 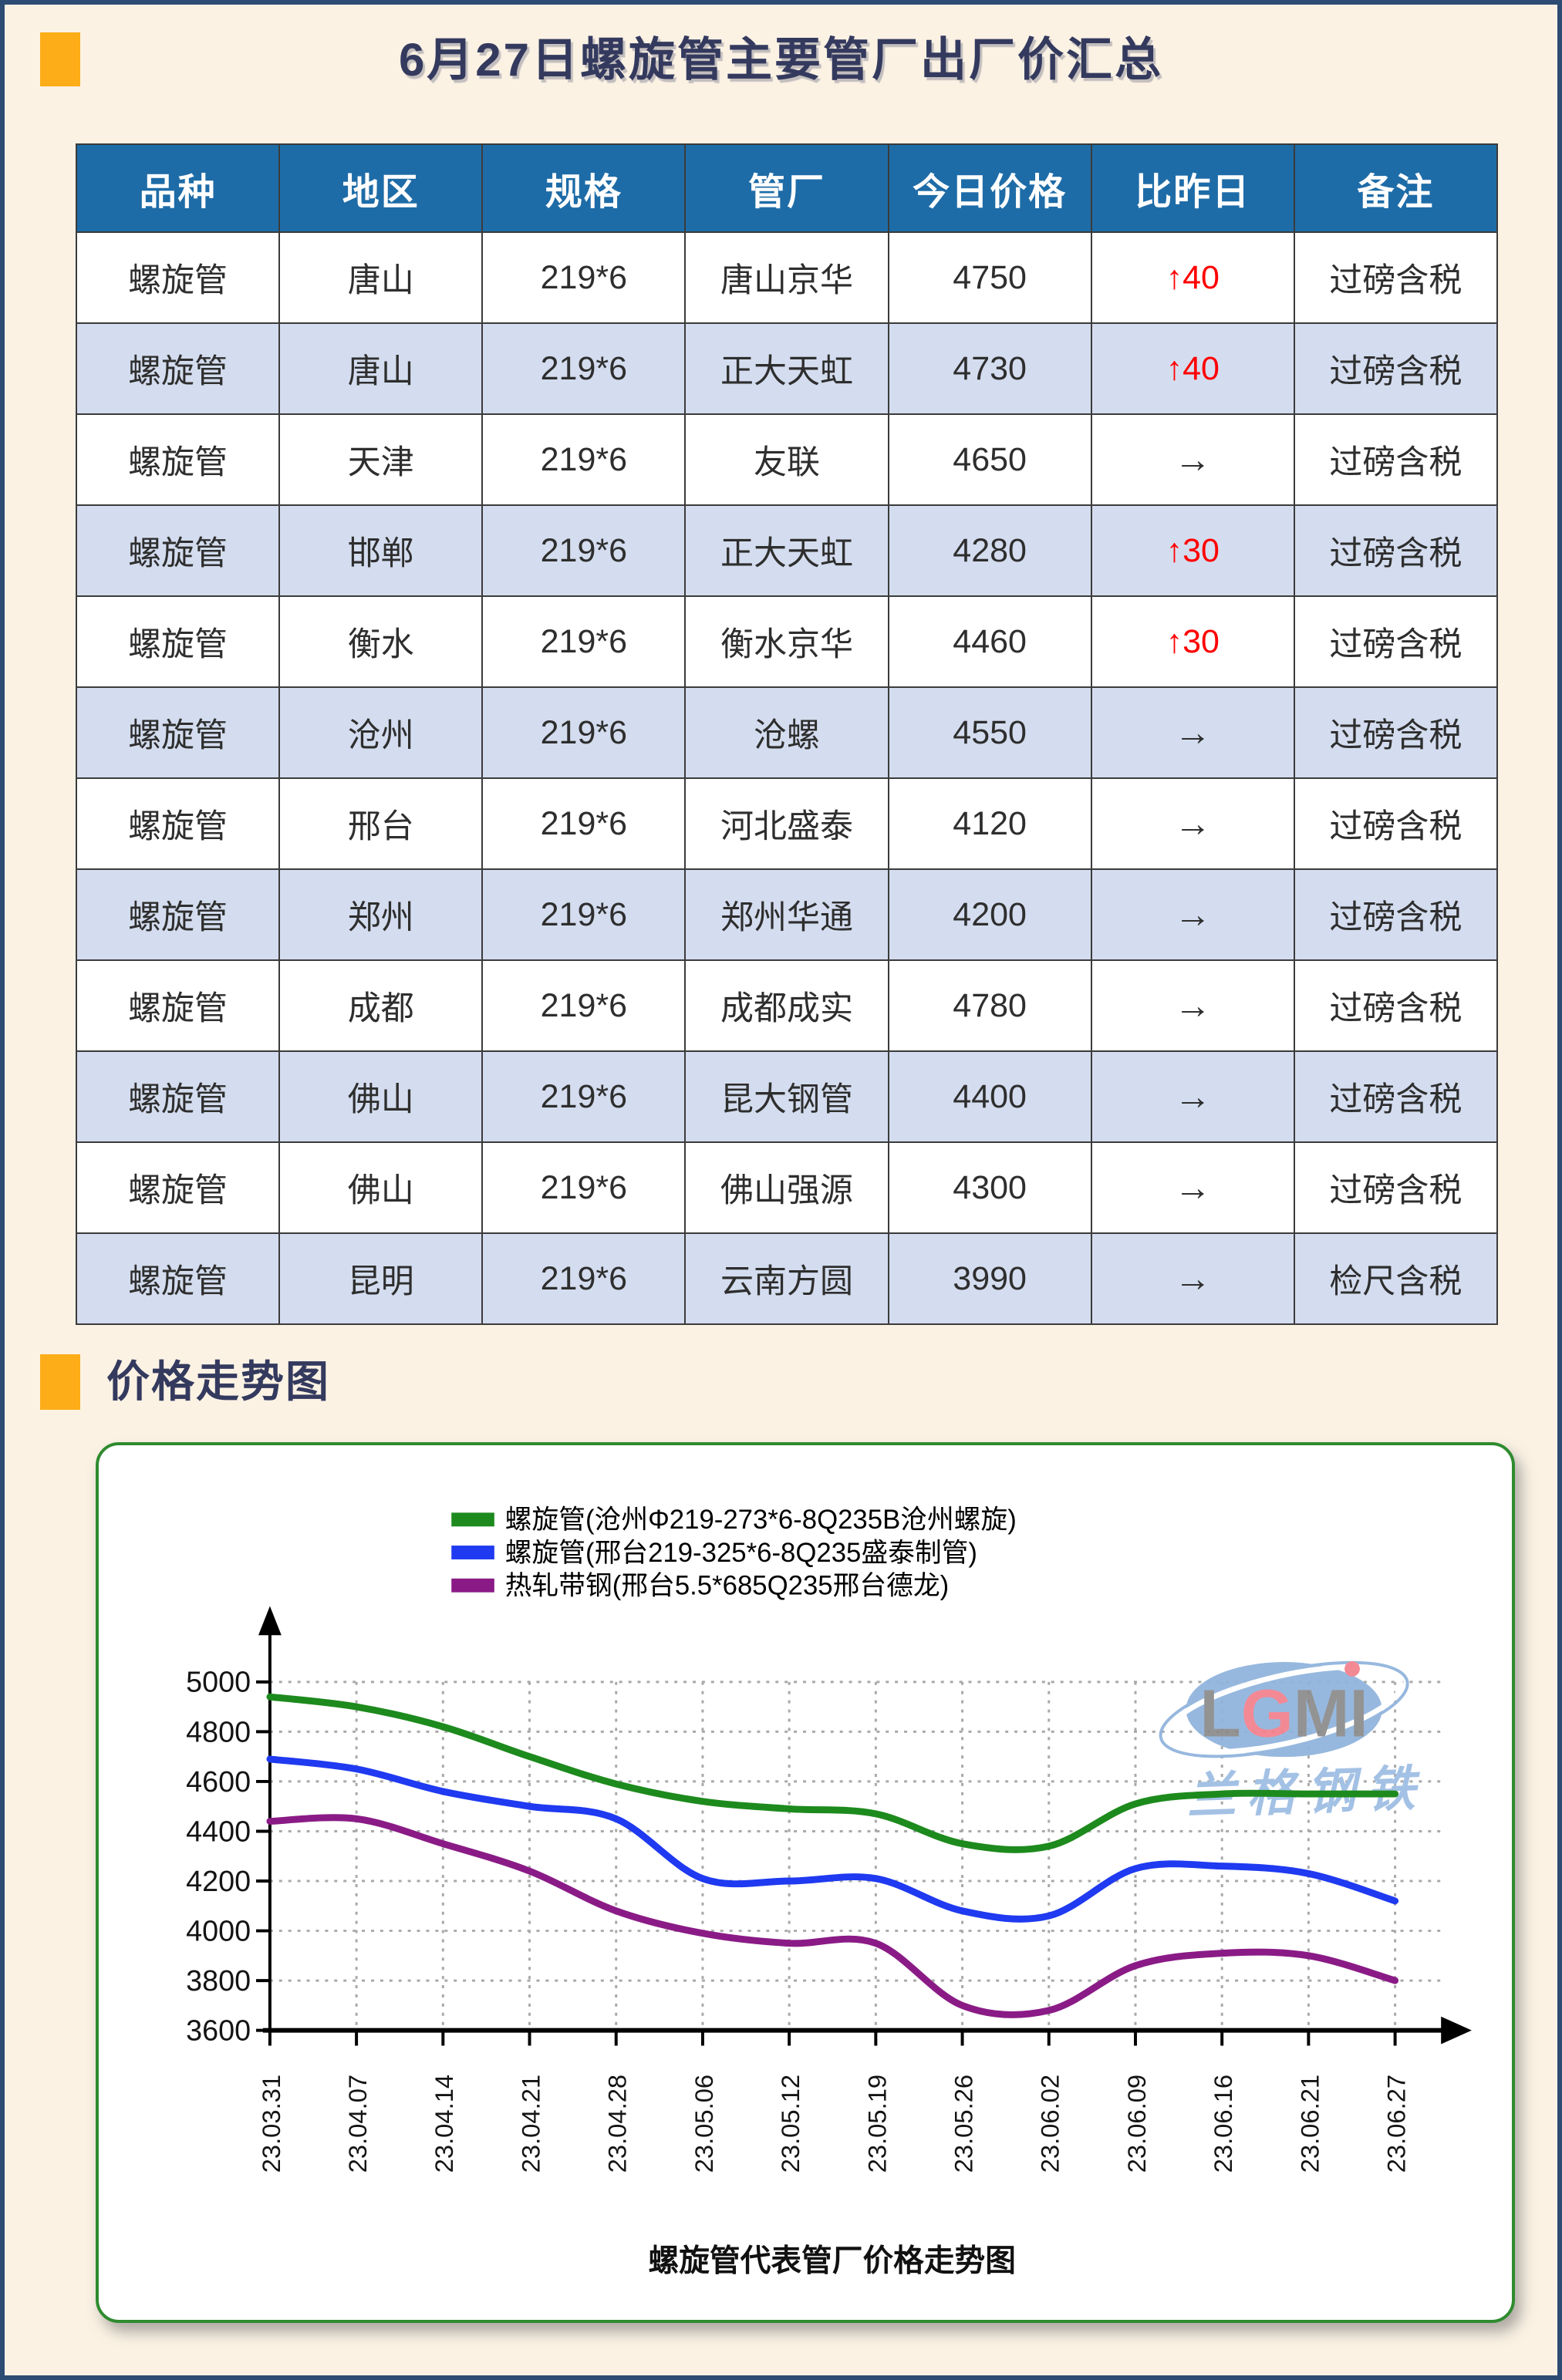 I want to click on x-tick-label: 23.04.21, so click(x=530, y=2124).